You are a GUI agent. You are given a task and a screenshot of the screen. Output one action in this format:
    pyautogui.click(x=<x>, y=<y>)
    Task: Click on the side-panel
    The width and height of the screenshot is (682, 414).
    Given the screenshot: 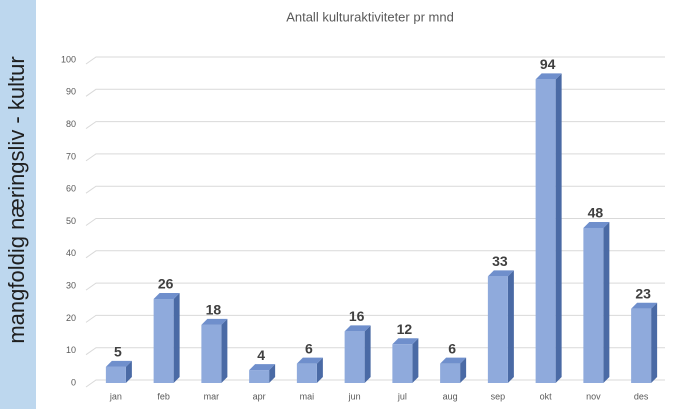 What is the action you would take?
    pyautogui.click(x=18, y=204)
    